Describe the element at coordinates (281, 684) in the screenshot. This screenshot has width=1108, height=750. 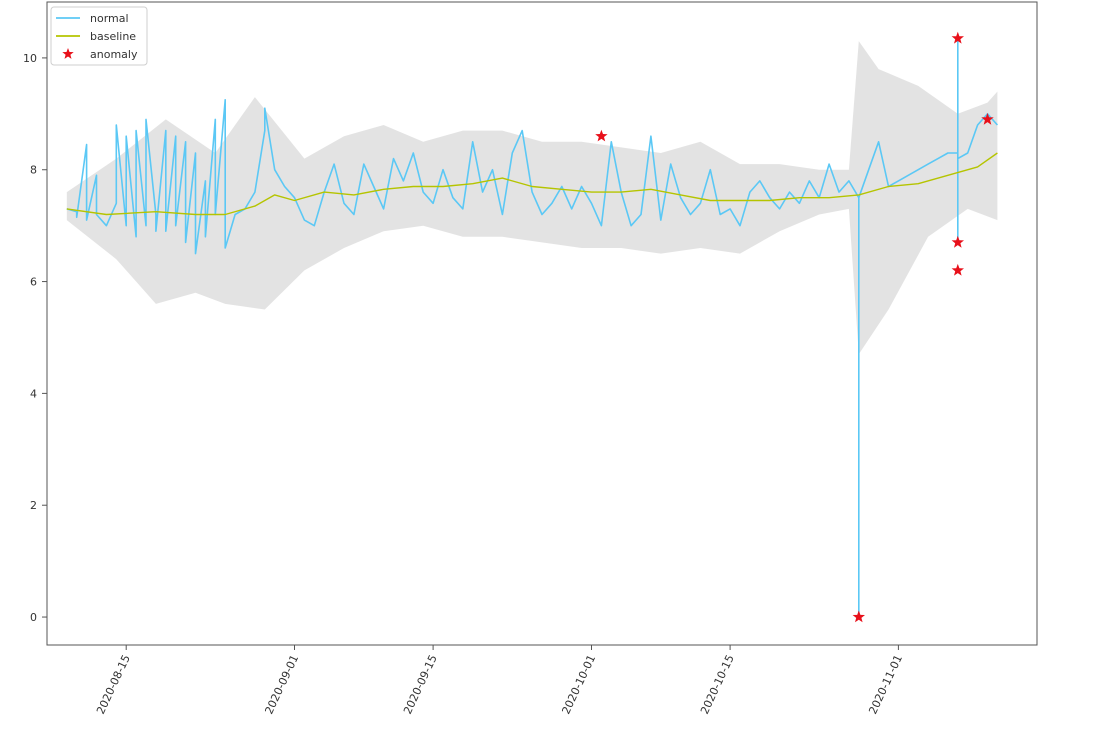
I see `x-tick-label: 2020-09-01` at that location.